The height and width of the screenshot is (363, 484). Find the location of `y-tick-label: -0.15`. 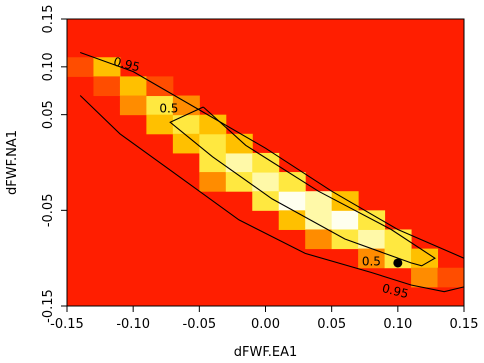

y-tick-label: -0.15 is located at coordinates (48, 306).